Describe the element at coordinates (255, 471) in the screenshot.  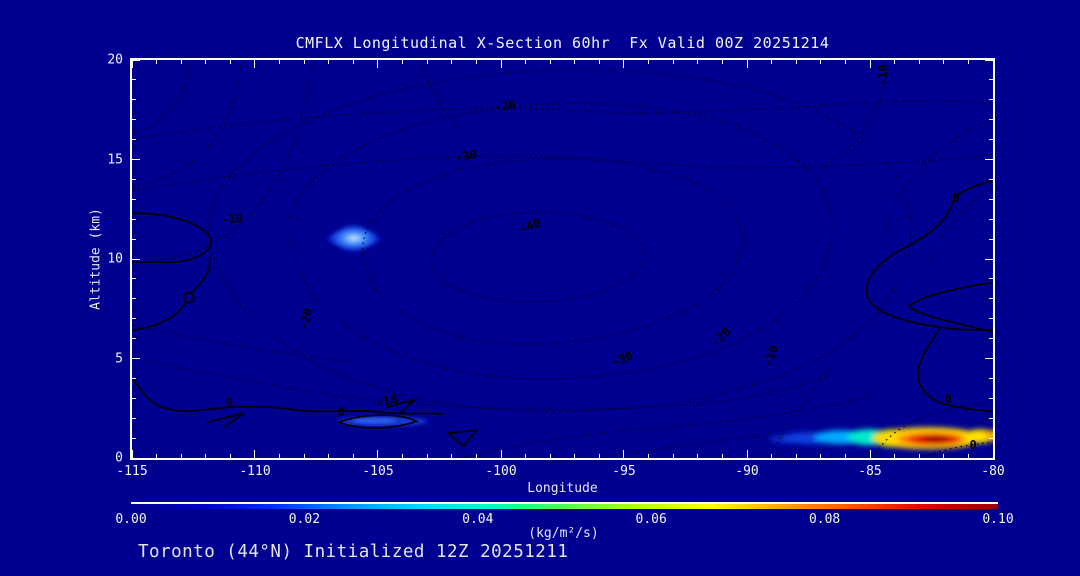
I see `x-tick-label: -110` at that location.